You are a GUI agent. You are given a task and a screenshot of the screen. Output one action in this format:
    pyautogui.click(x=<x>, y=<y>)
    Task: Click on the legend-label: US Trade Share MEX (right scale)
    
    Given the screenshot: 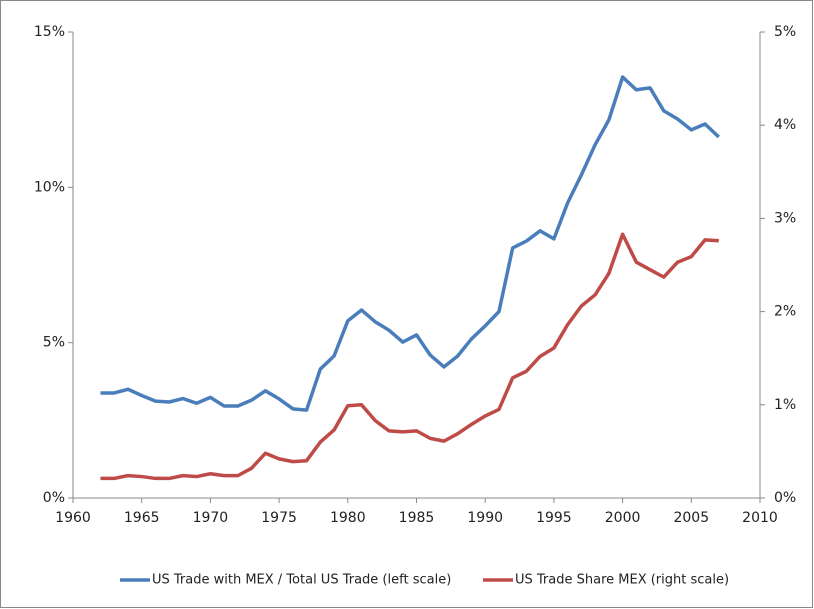 What is the action you would take?
    pyautogui.click(x=622, y=580)
    